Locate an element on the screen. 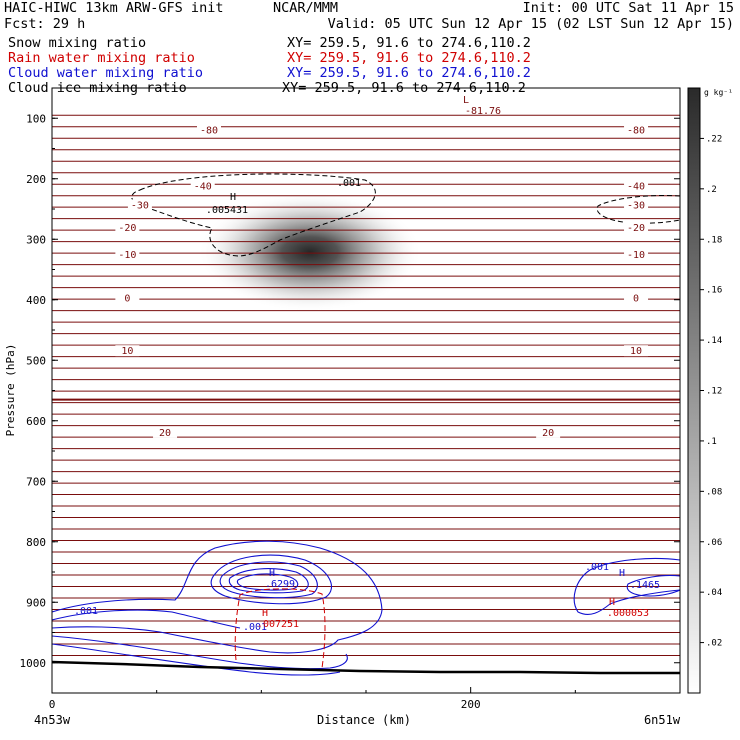 This screenshot has height=740, width=740. field-xy-rain: XY= 259.5, 91.6 to 274.6,110.2 is located at coordinates (409, 58).